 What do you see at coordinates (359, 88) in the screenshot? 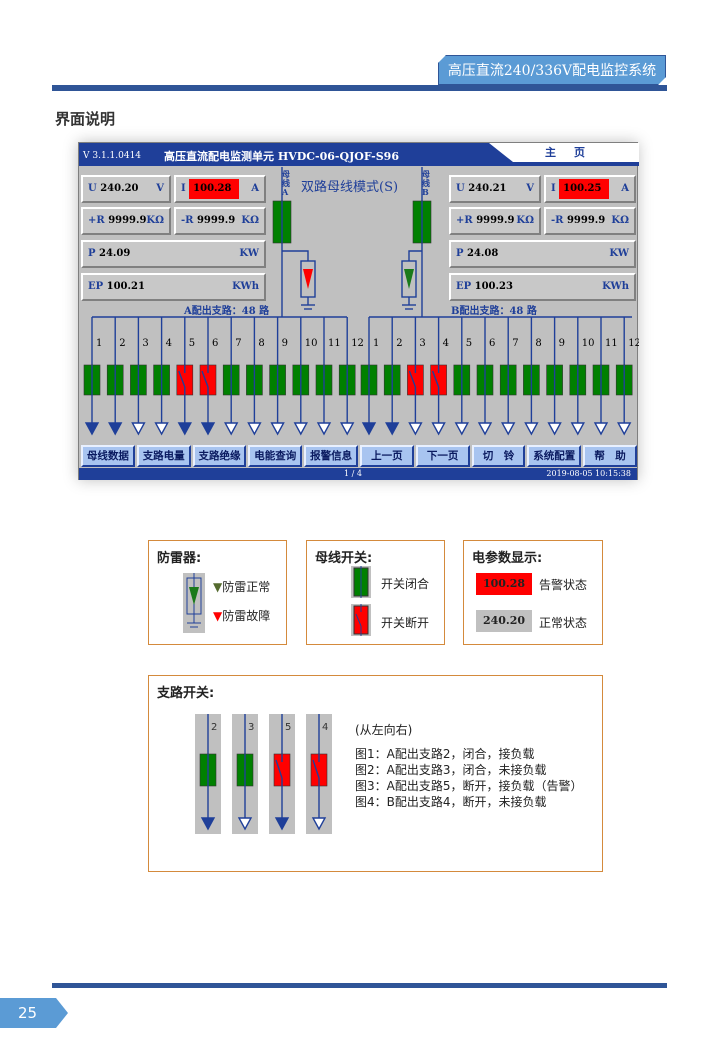
I see `header-rule` at bounding box center [359, 88].